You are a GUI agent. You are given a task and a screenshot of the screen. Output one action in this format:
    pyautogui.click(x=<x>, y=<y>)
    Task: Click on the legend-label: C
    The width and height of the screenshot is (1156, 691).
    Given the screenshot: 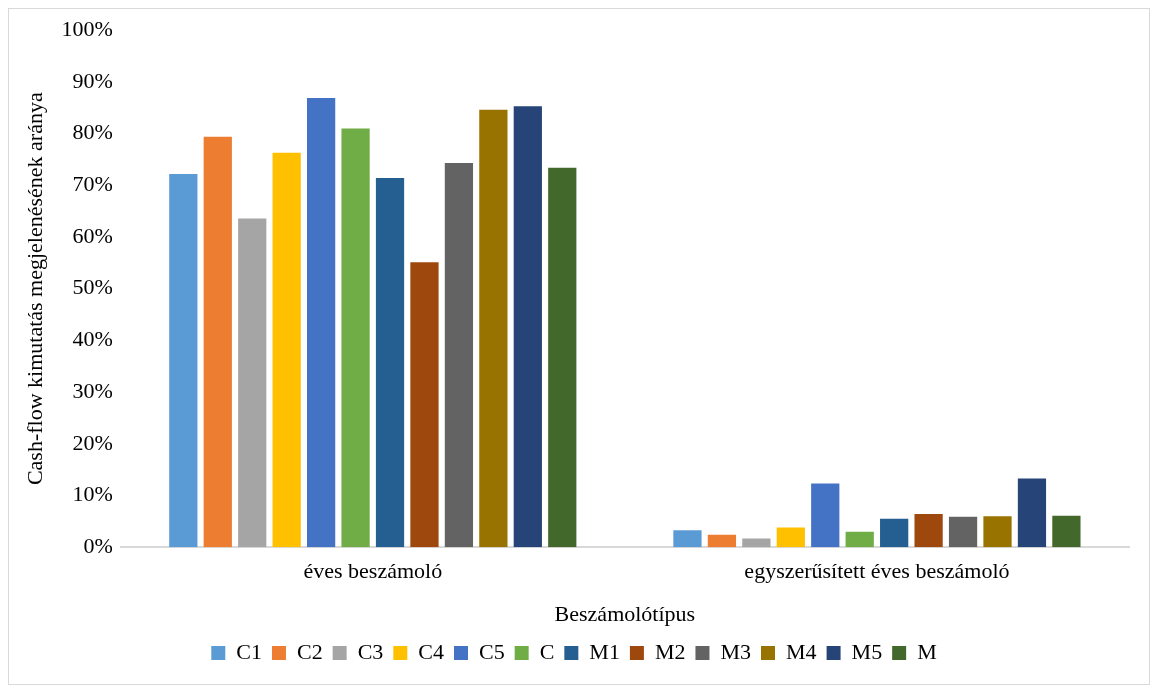 What is the action you would take?
    pyautogui.click(x=547, y=651)
    